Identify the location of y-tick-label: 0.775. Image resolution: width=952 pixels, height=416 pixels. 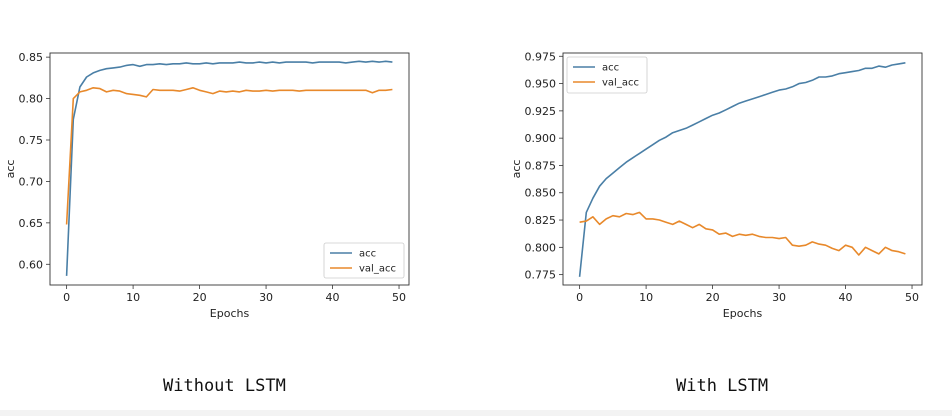
(541, 275).